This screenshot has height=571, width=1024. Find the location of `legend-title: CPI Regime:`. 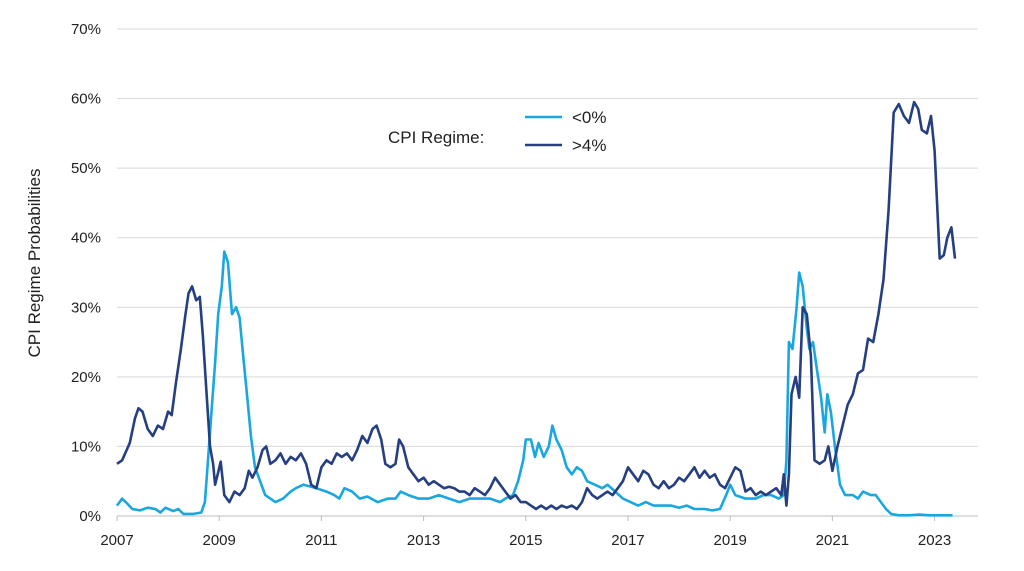

legend-title: CPI Regime: is located at coordinates (436, 137).